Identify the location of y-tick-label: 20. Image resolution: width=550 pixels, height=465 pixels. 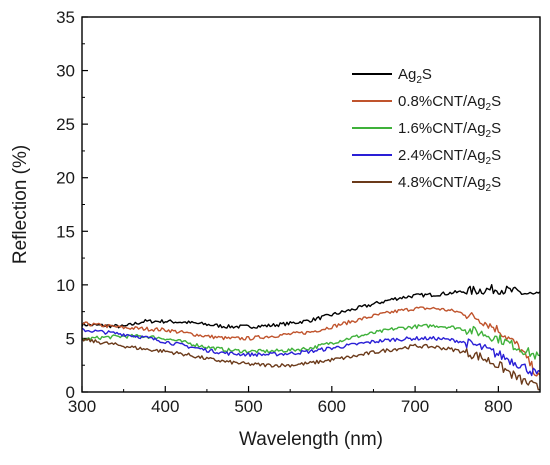
(65, 178).